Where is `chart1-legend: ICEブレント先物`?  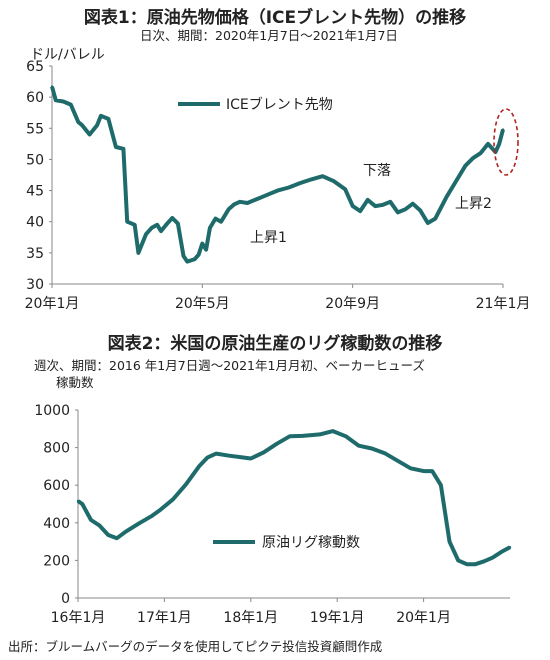
chart1-legend: ICEブレント先物 is located at coordinates (255, 104).